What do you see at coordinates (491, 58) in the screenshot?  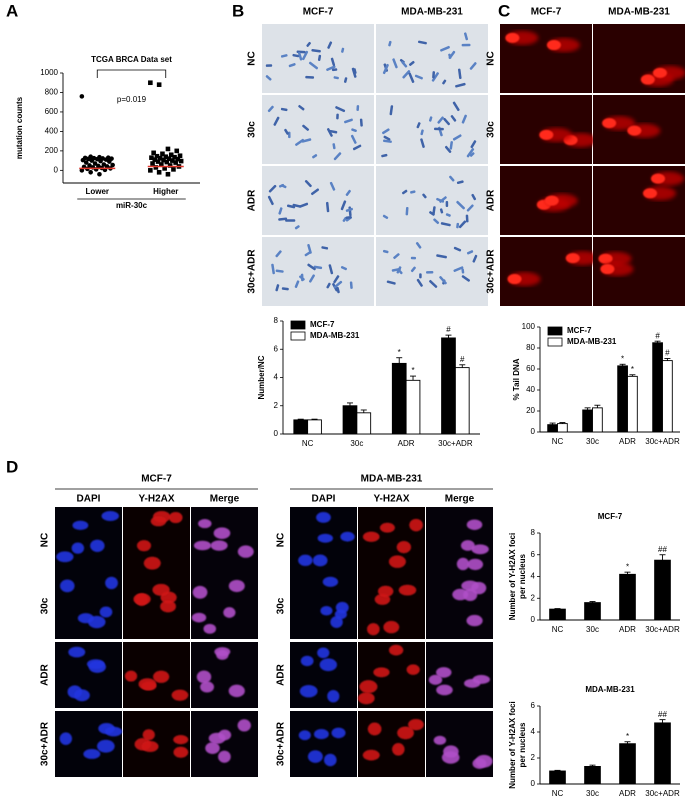 I see `row-label: NC` at bounding box center [491, 58].